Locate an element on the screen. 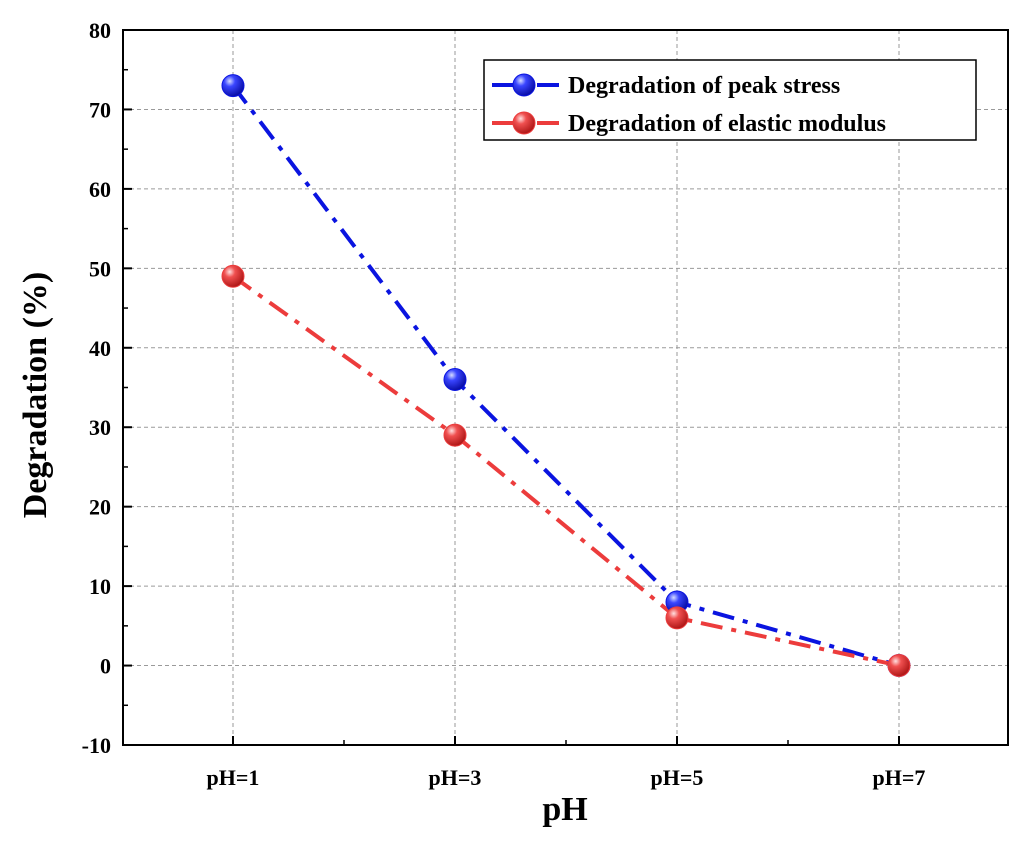 This screenshot has width=1026, height=843. y-axis-title: Degradation (%) is located at coordinates (35, 395).